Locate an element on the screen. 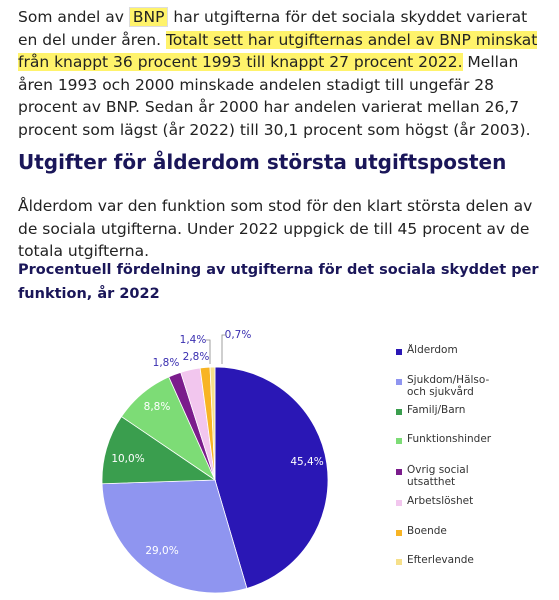 Image resolution: width=559 pixels, height=600 pixels. data-label: 8,8% is located at coordinates (157, 407).